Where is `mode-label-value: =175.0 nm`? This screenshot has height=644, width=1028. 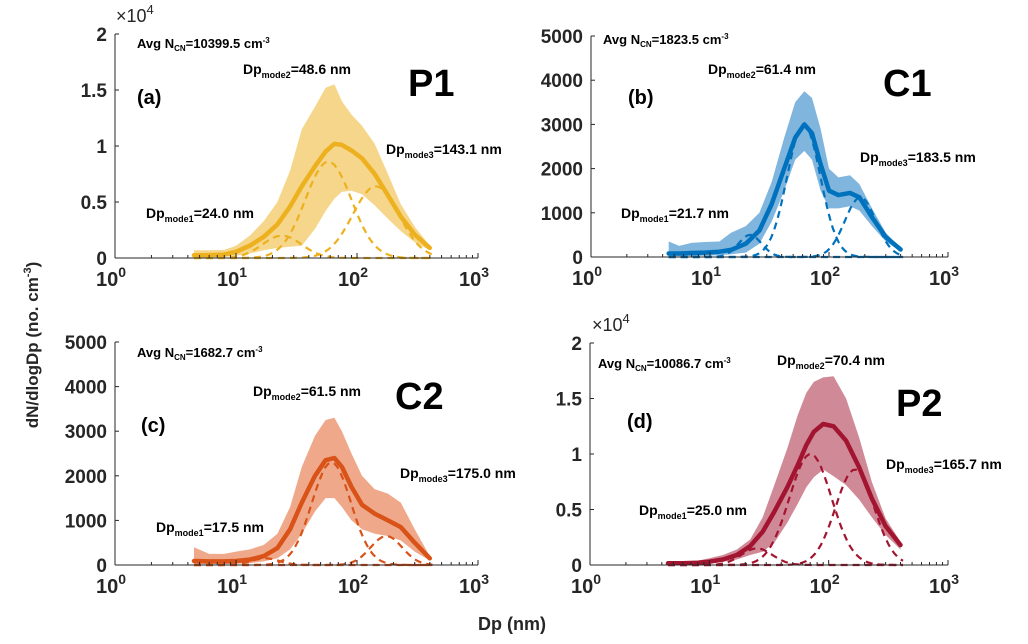 mode-label-value: =175.0 nm is located at coordinates (482, 473).